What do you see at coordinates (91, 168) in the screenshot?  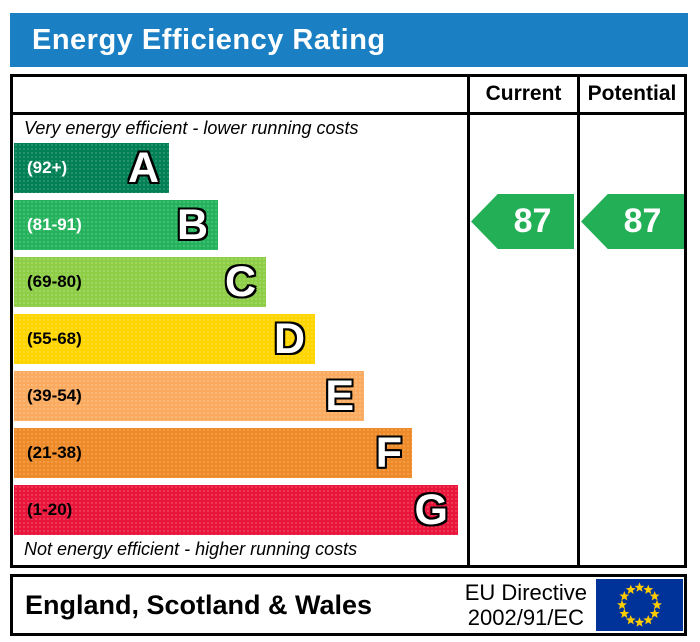 I see `epc-band-a: (92+) A` at bounding box center [91, 168].